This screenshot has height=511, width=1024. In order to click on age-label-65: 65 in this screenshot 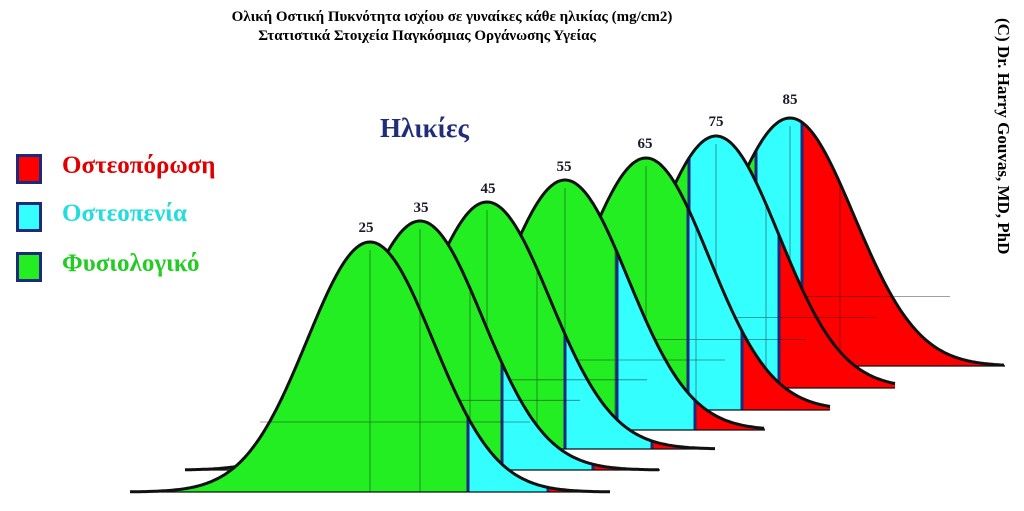, I will do `click(645, 144)`.